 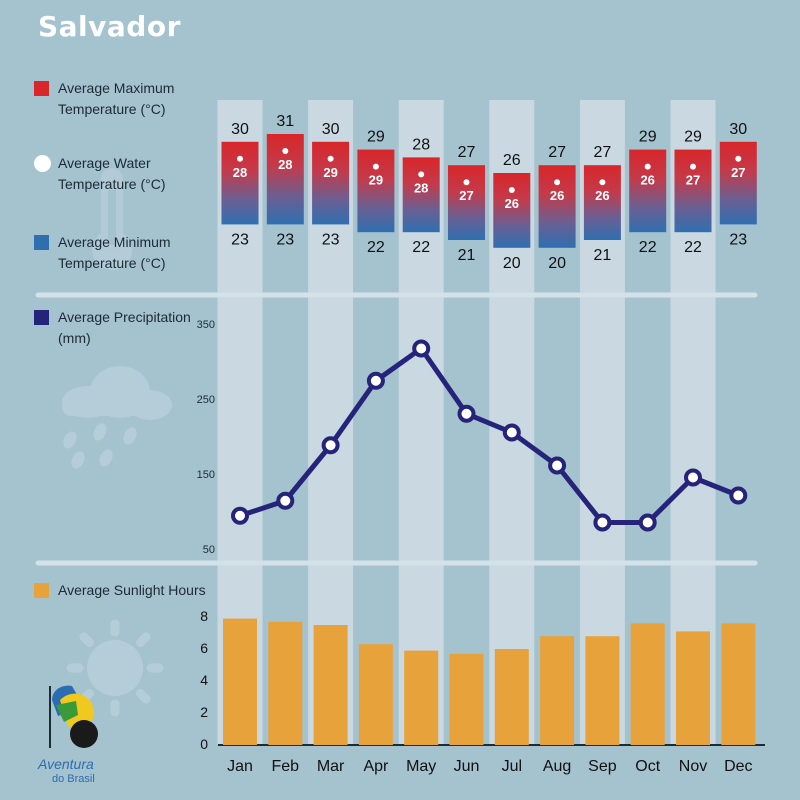 What do you see at coordinates (65, 764) in the screenshot?
I see `logo-text: Aventura` at bounding box center [65, 764].